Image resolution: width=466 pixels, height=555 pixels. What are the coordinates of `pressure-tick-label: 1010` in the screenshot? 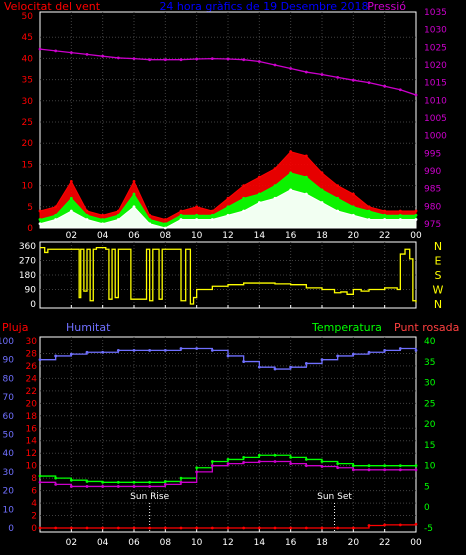 It's located at (435, 101).